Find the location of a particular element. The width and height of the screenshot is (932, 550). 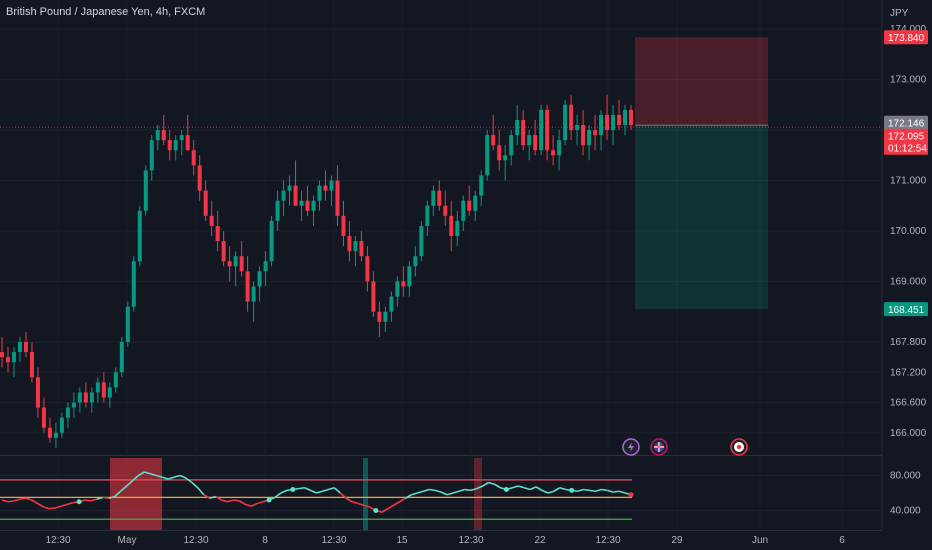

uk-flag-event-icon is located at coordinates (659, 447).